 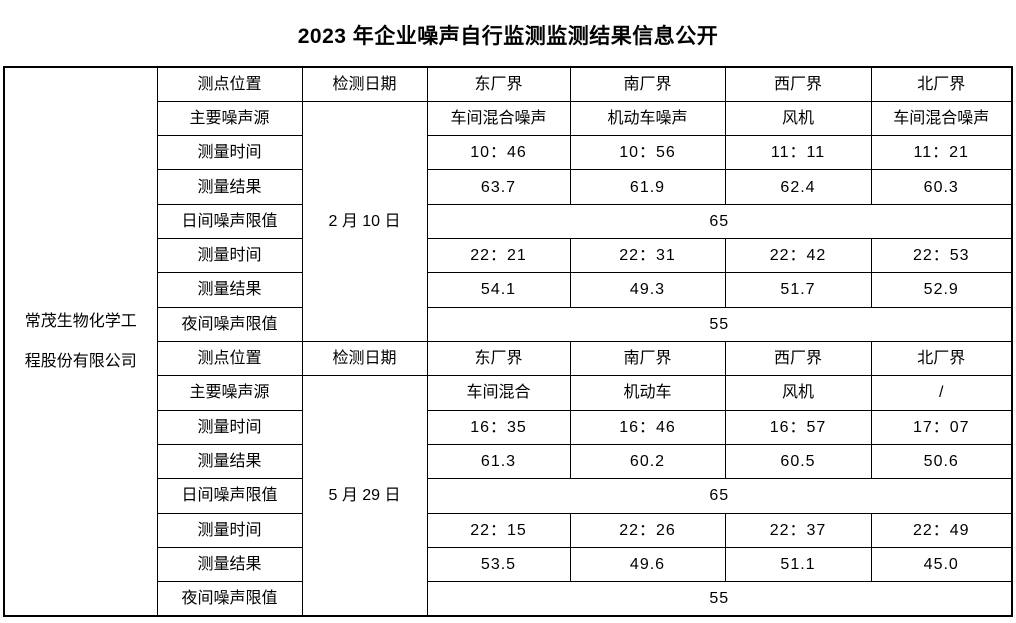 What do you see at coordinates (498, 427) in the screenshot?
I see `day-time-east-2: 16：35` at bounding box center [498, 427].